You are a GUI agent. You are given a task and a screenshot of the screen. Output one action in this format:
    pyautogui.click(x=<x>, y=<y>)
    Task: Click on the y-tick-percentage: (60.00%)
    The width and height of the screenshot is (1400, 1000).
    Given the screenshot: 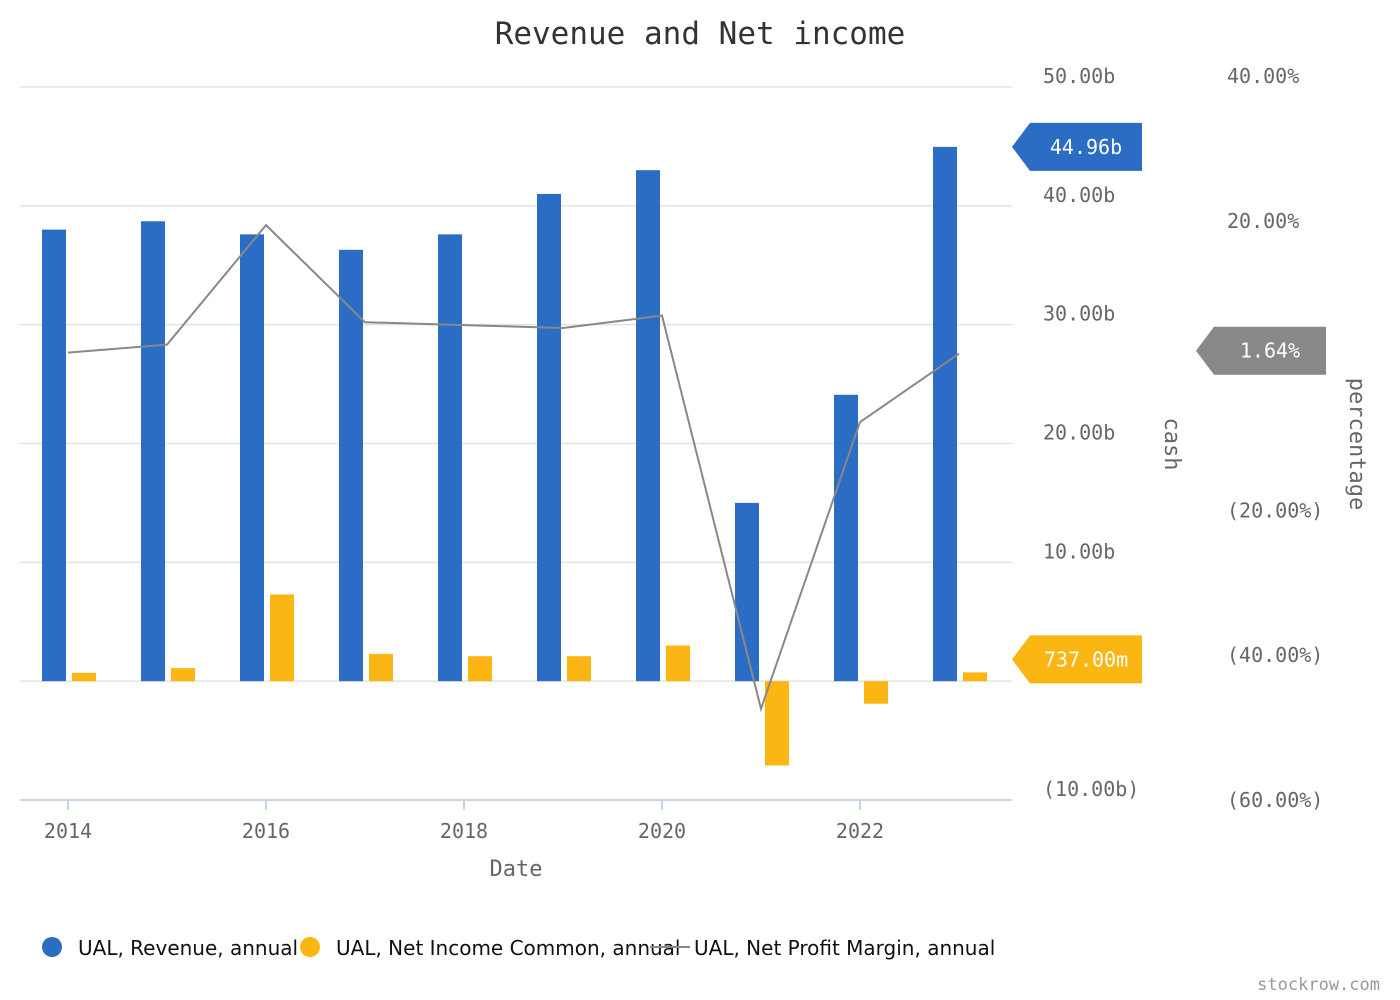 What is the action you would take?
    pyautogui.click(x=1275, y=800)
    